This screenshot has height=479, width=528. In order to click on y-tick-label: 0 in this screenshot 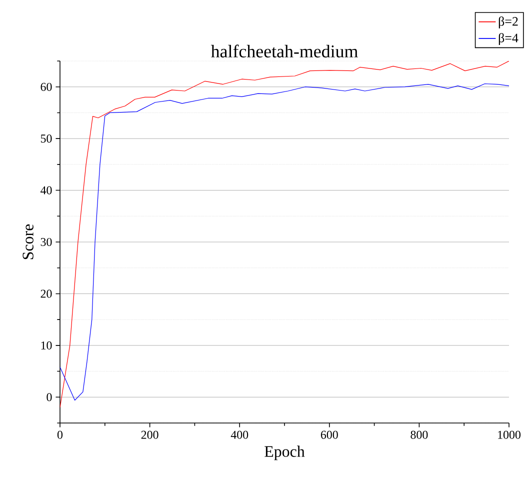, I will do `click(49, 397)`.